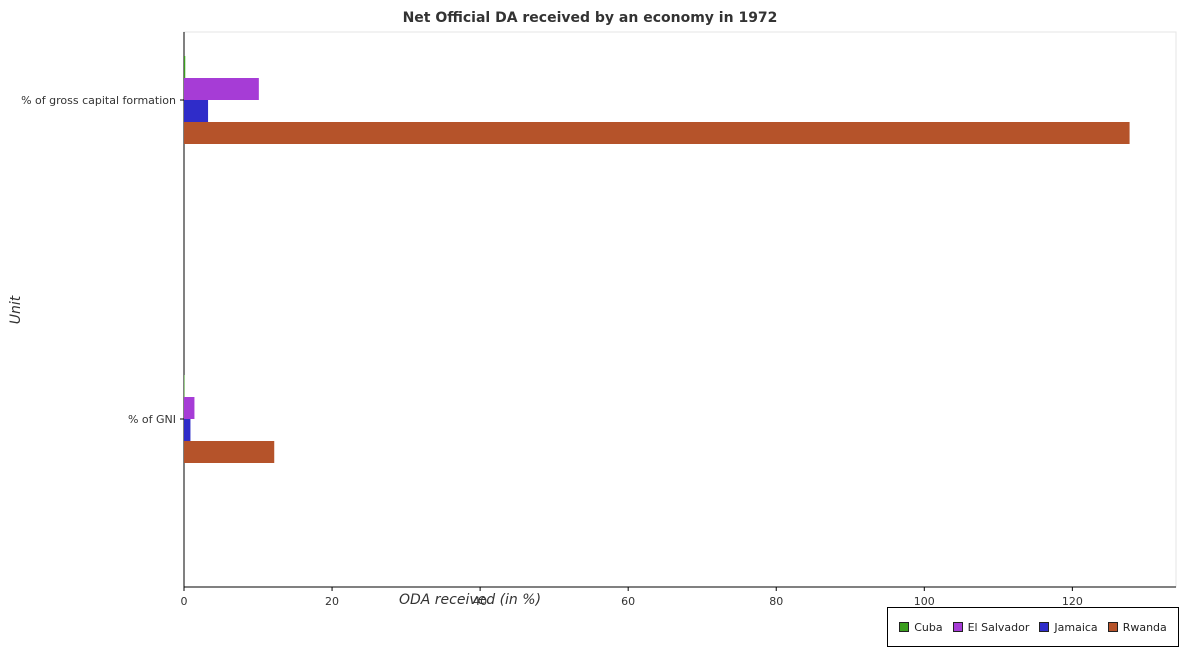 Image resolution: width=1180 pixels, height=650 pixels. I want to click on x-ticks-group: 0 20 40 60 80 100 120, so click(632, 597).